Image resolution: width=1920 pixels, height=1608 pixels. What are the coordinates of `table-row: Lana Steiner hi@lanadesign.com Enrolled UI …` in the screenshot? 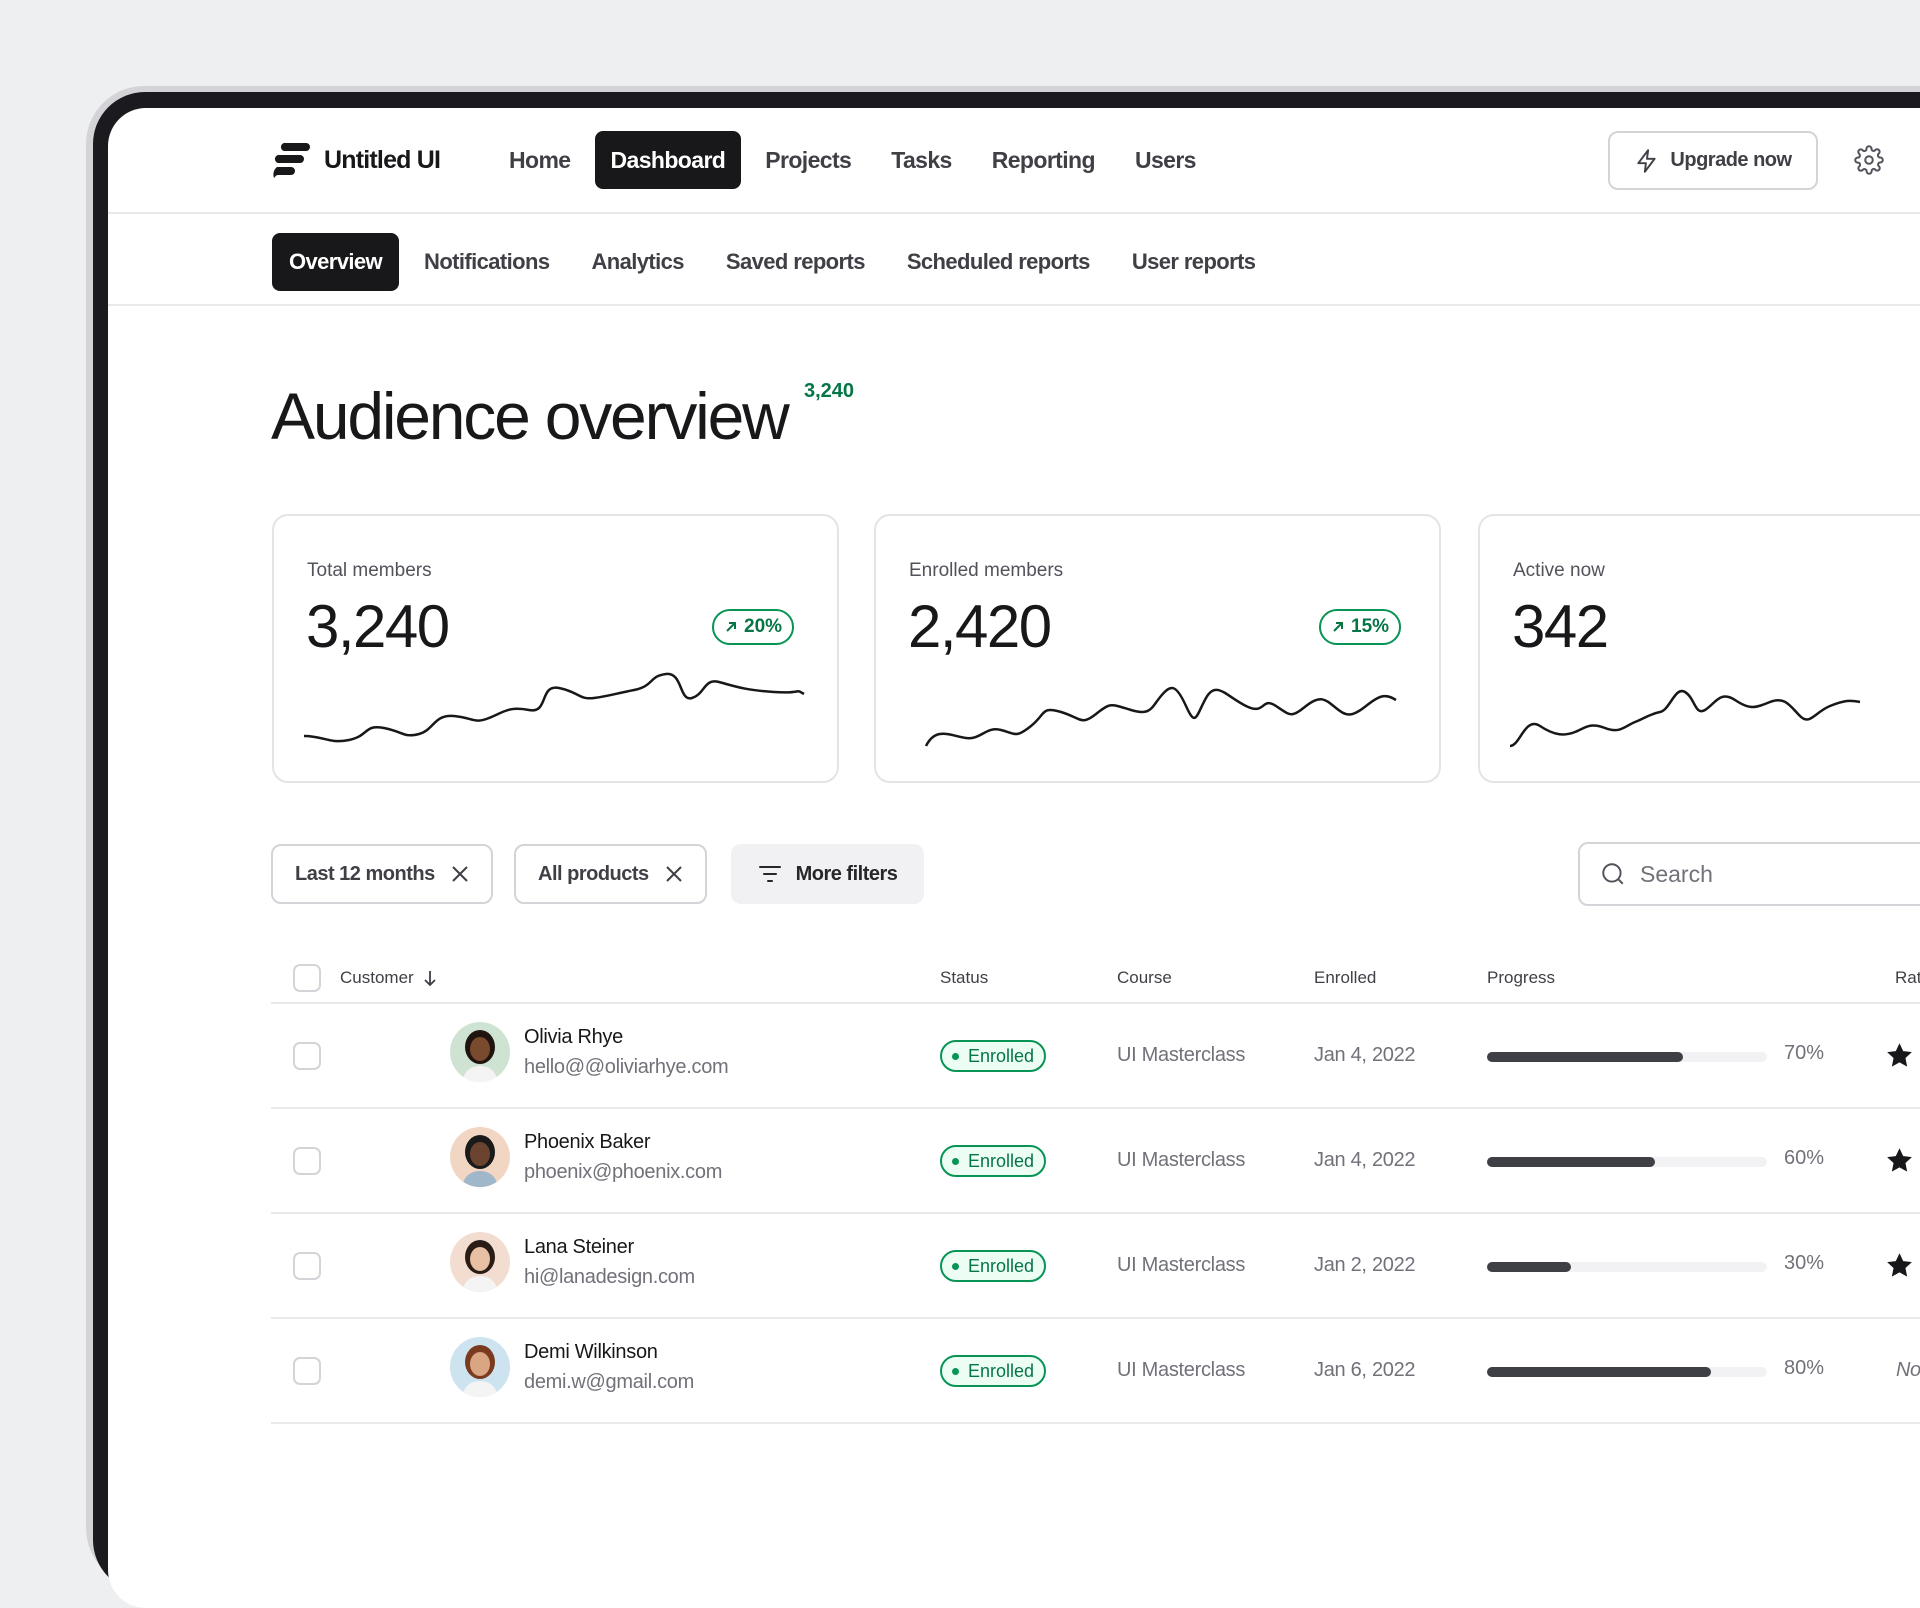 It's located at (1095, 1266).